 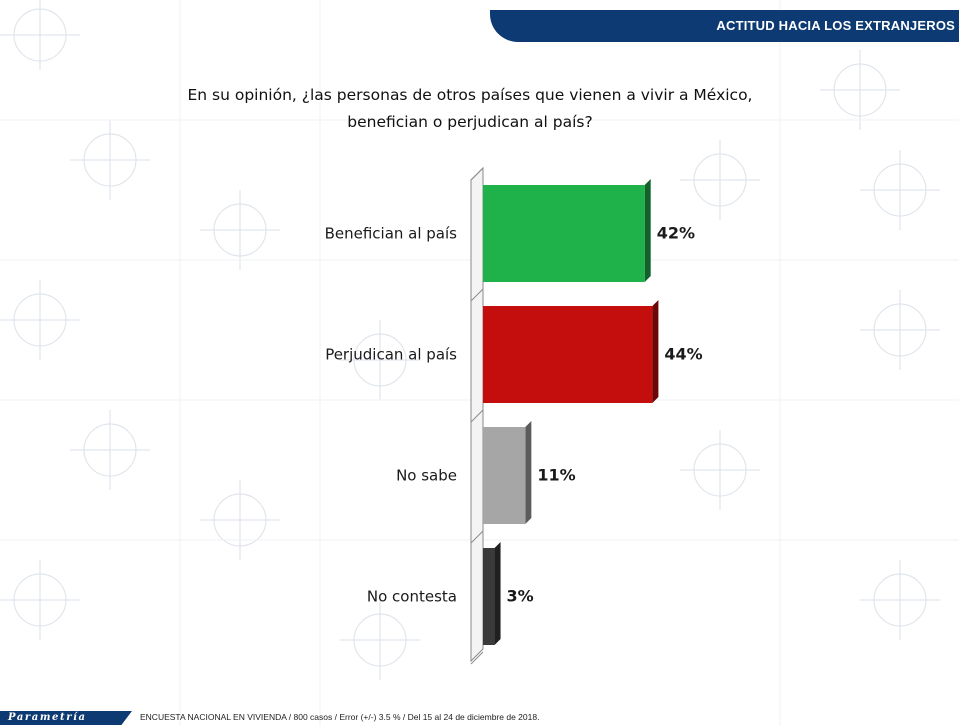 What do you see at coordinates (412, 597) in the screenshot?
I see `category-label: No contesta` at bounding box center [412, 597].